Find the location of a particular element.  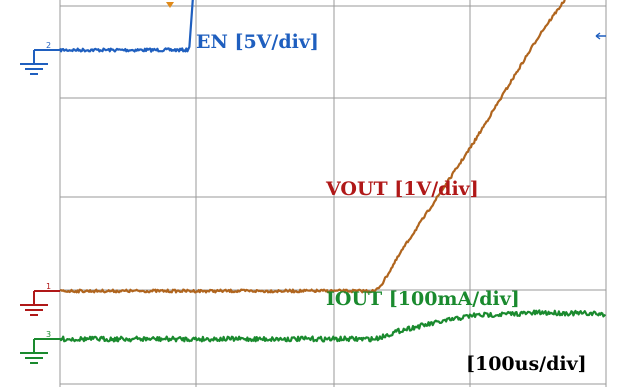

svg-text: 3 is located at coordinates (48, 334).